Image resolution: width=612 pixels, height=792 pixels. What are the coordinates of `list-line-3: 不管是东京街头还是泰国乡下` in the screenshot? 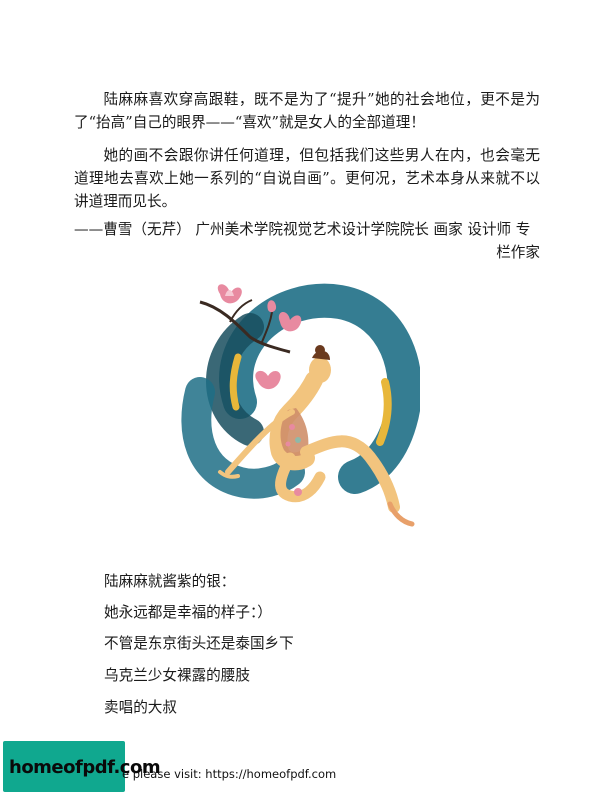 It's located at (199, 643).